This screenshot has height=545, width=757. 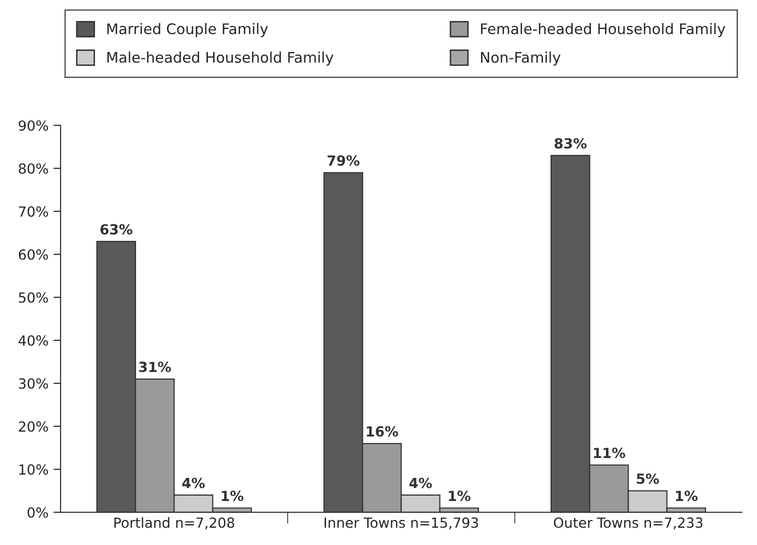 I want to click on data-label: 16%, so click(x=382, y=431).